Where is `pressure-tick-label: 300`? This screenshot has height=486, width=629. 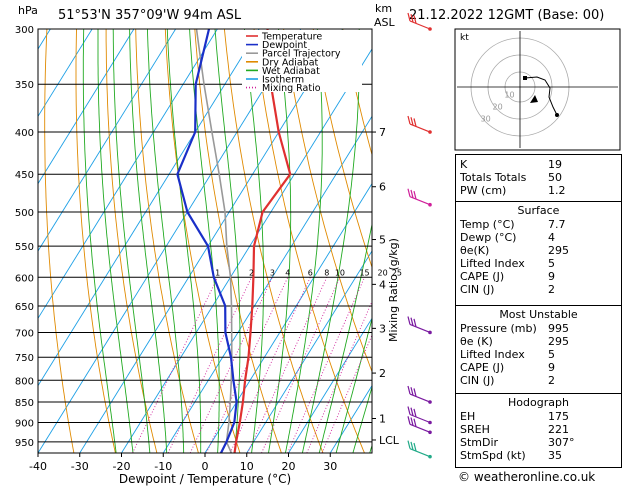
pressure-tick-label: 300 is located at coordinates (24, 30).